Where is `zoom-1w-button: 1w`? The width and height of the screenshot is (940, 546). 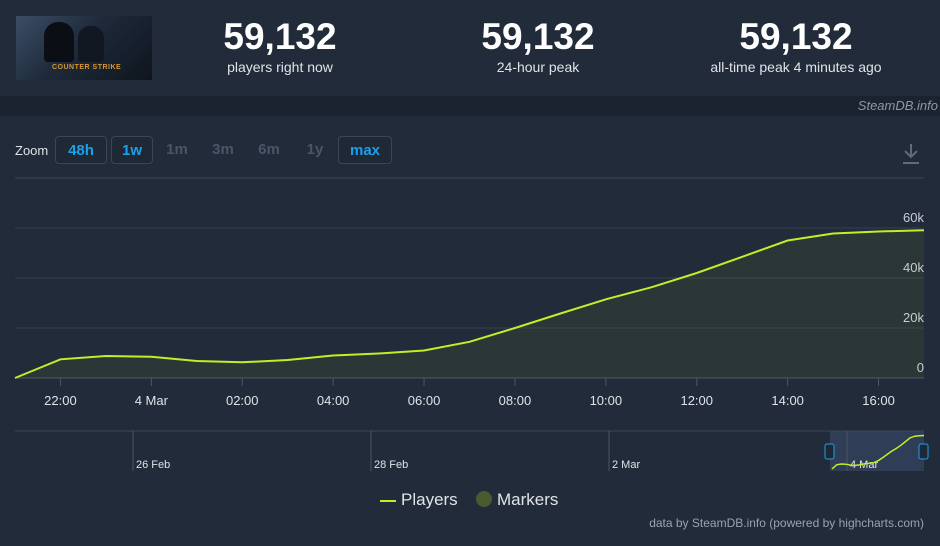
zoom-1w-button: 1w is located at coordinates (132, 150).